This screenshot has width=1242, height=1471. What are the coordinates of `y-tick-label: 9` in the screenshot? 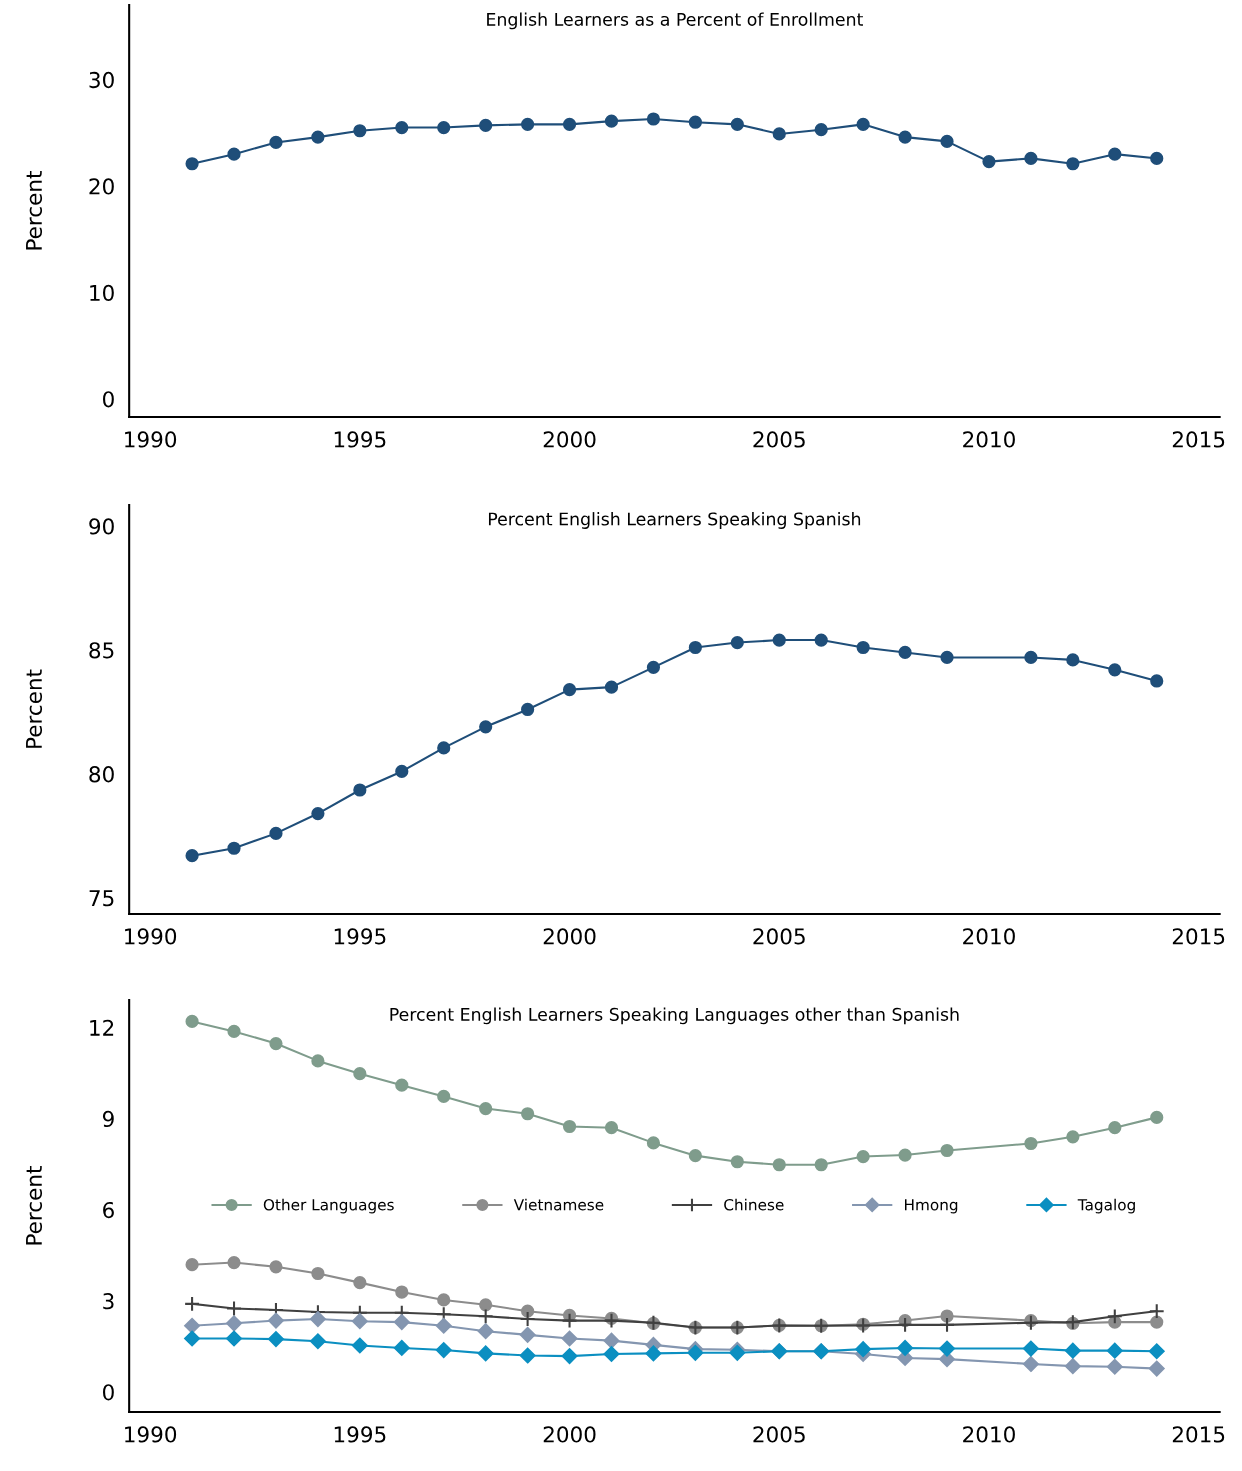 It's located at (108, 1119).